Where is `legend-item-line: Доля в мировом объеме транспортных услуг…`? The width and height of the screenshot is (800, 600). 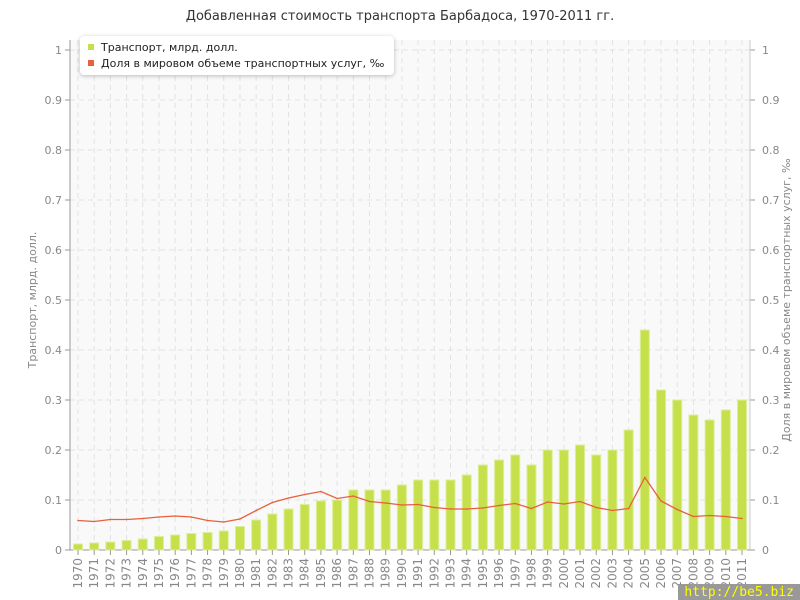 legend-item-line: Доля в мировом объеме транспортных услуг… is located at coordinates (236, 63).